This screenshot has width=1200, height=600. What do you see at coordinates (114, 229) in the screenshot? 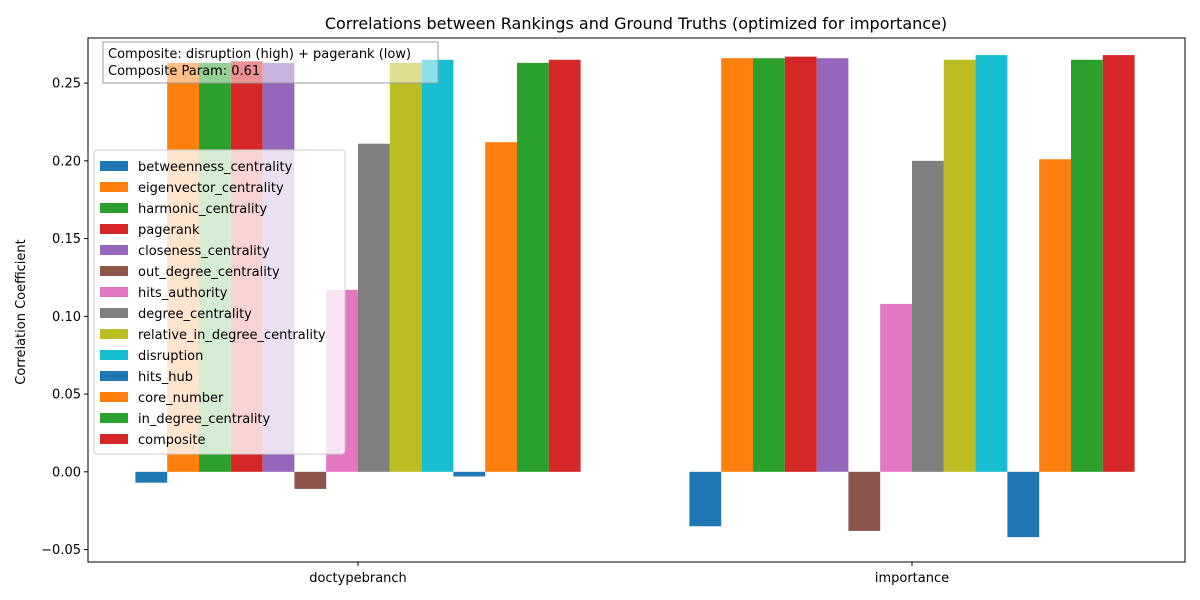
I see `legend-swatch-pagerank` at bounding box center [114, 229].